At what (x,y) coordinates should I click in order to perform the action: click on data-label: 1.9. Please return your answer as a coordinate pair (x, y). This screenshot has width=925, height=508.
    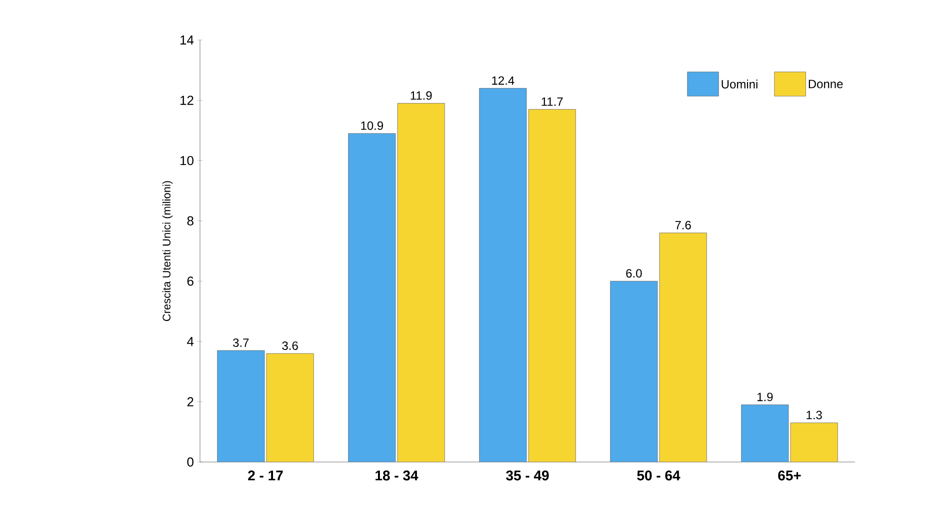
    Looking at the image, I should click on (765, 397).